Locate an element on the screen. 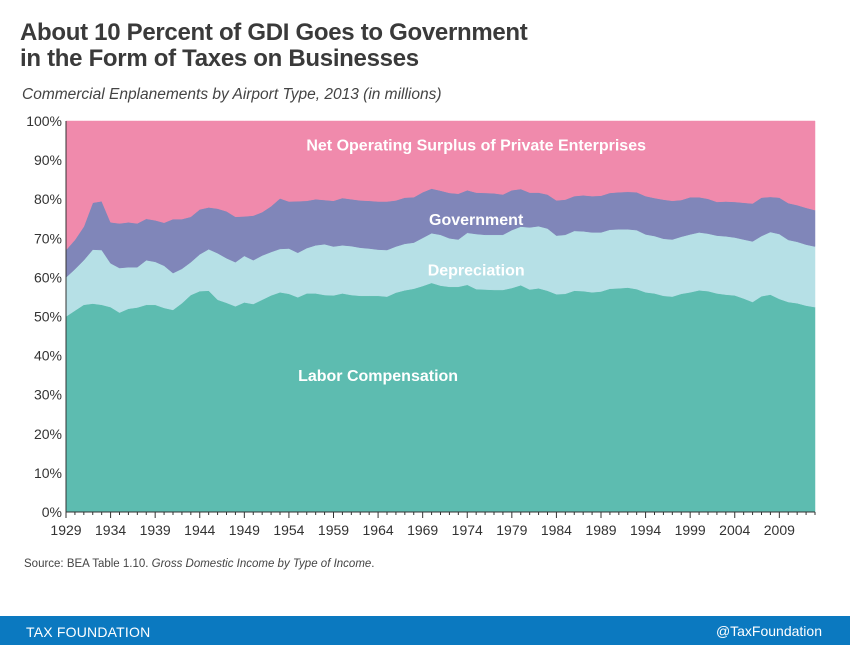  y-tick-label: 40% is located at coordinates (48, 356).